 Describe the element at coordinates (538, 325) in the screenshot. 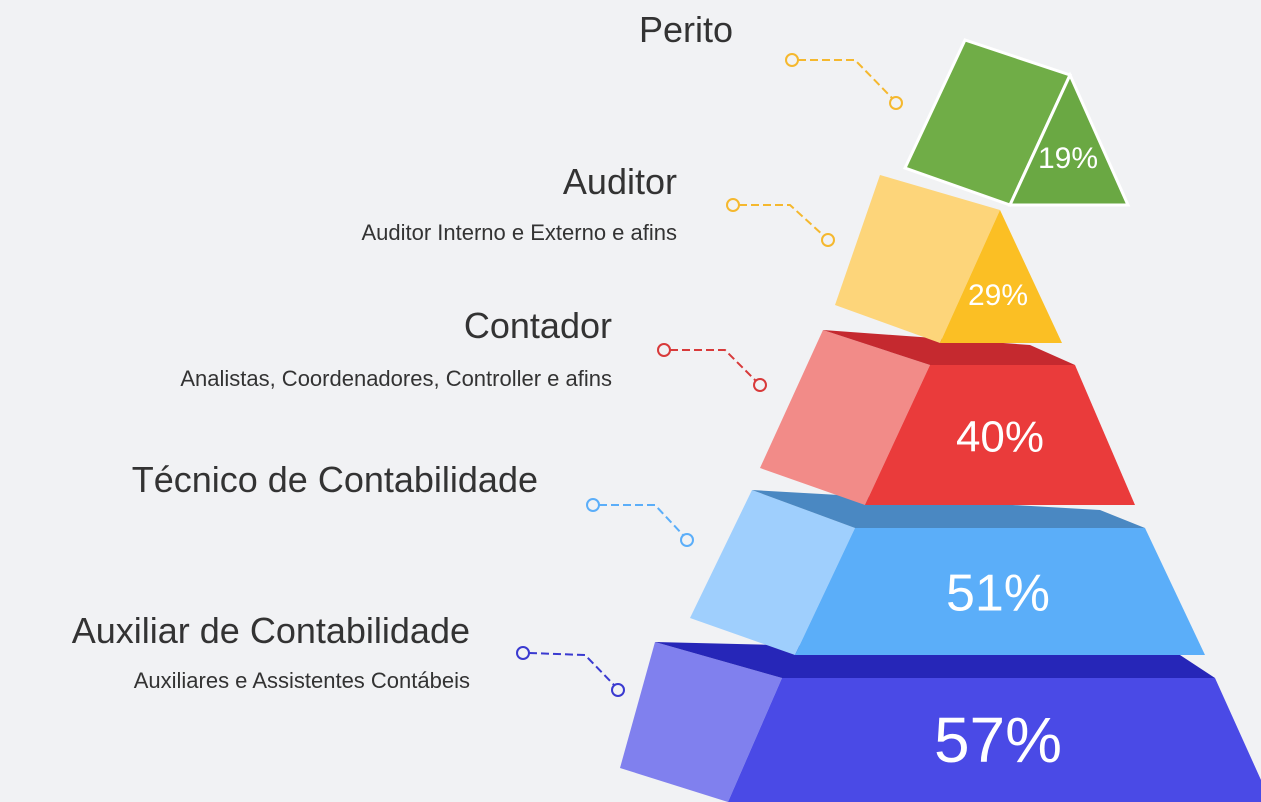

I see `level-title: Contador` at that location.